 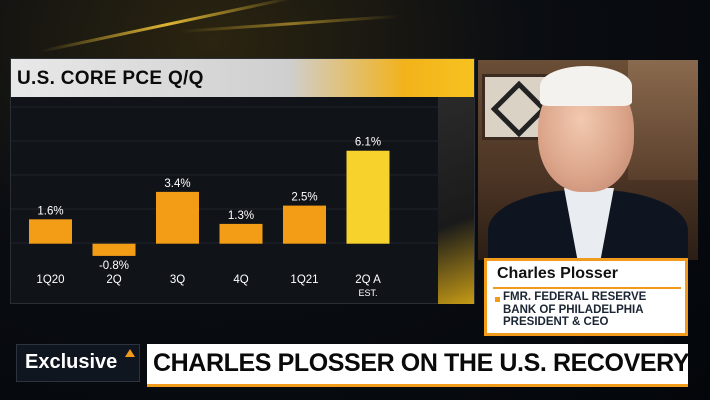 What do you see at coordinates (242, 78) in the screenshot?
I see `chart-title-bar: U.S. CORE PCE Q/Q` at bounding box center [242, 78].